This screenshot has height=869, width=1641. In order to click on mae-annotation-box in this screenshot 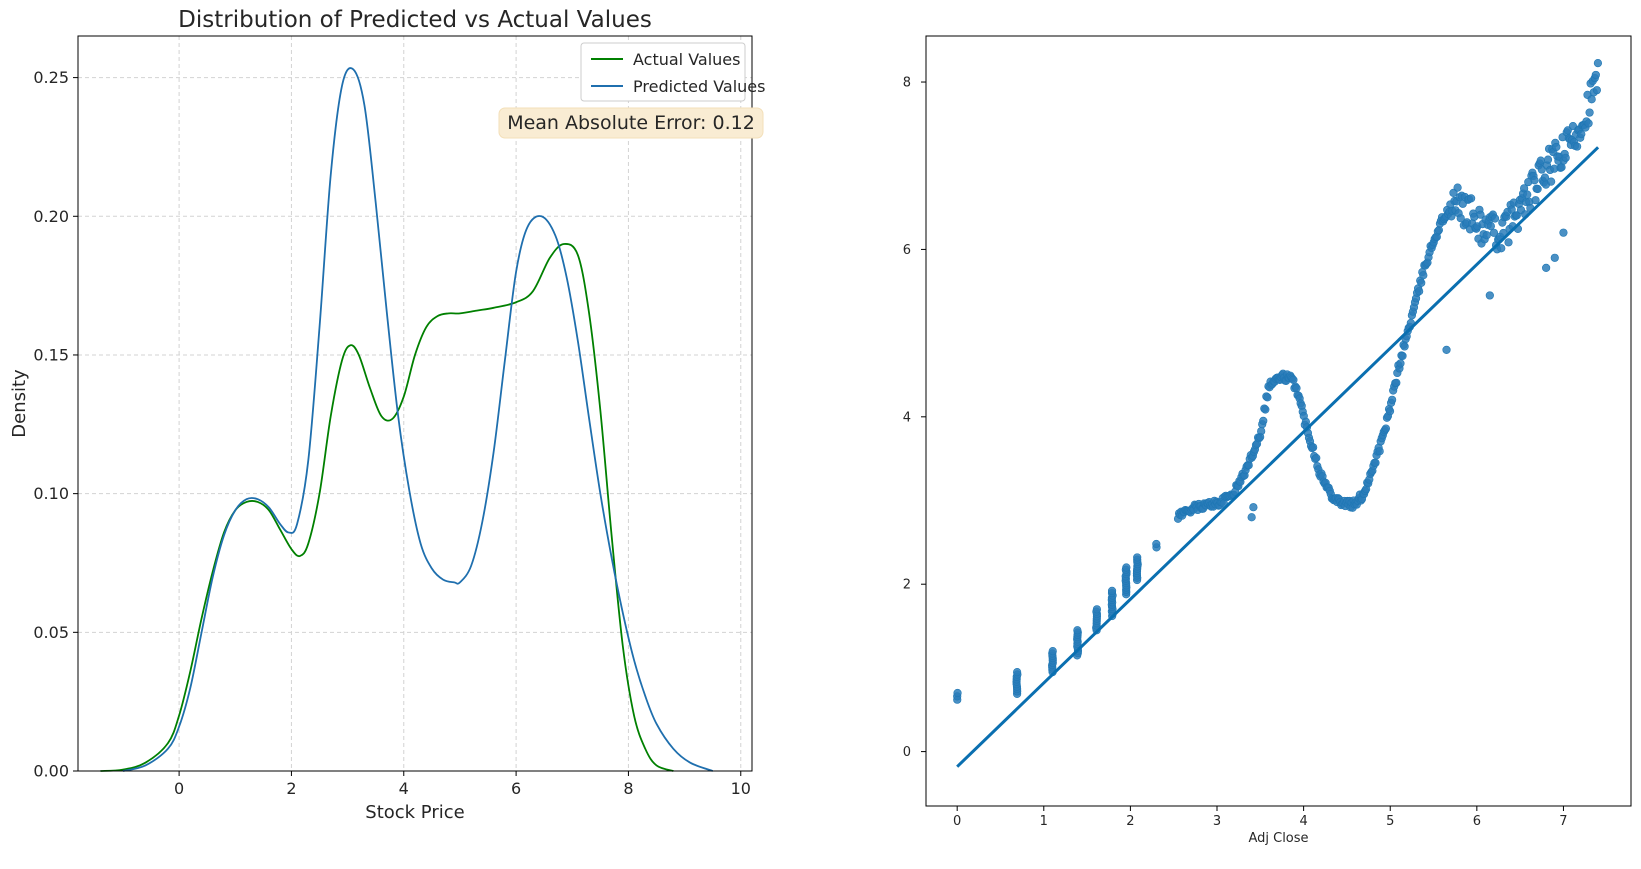, I will do `click(631, 123)`.